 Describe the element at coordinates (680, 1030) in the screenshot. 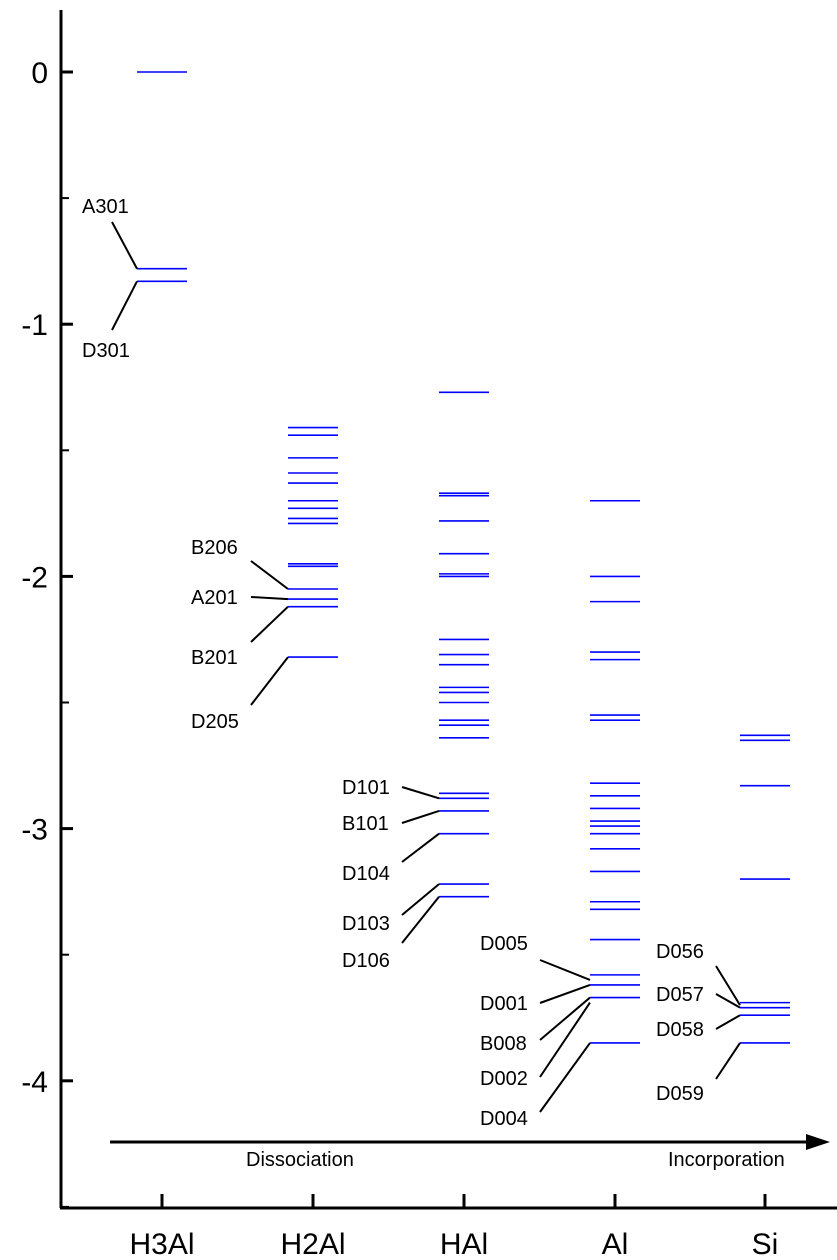

I see `annotation-label: D058` at that location.